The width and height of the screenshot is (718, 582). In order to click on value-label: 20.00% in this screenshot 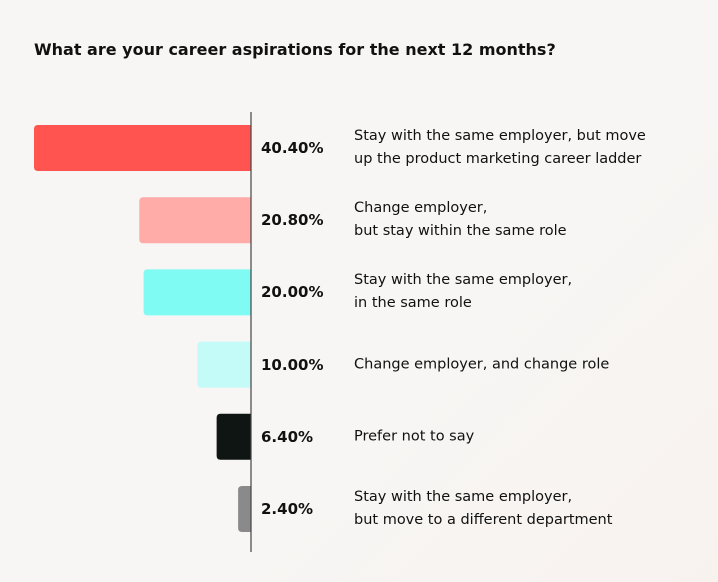, I will do `click(292, 292)`.